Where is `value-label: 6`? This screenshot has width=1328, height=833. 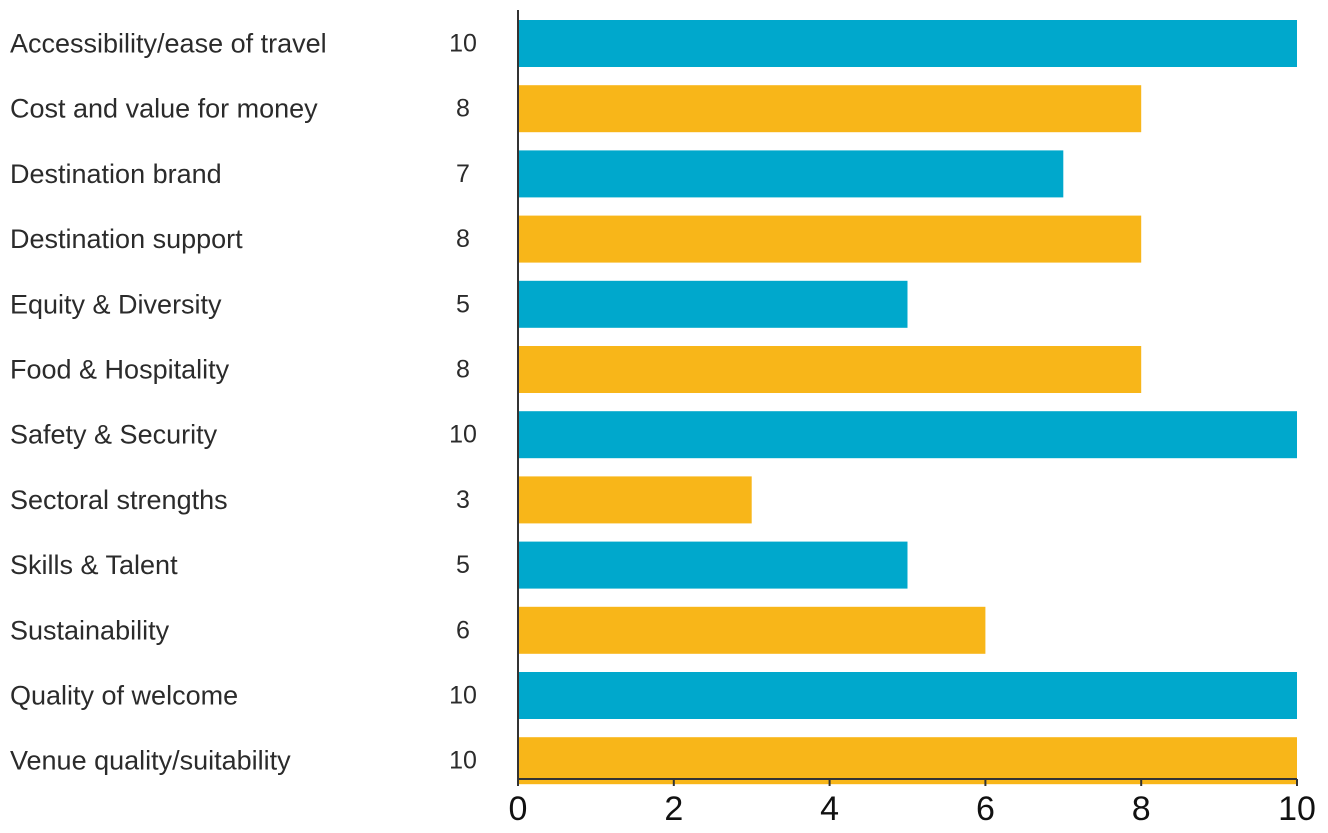
value-label: 6 is located at coordinates (463, 630).